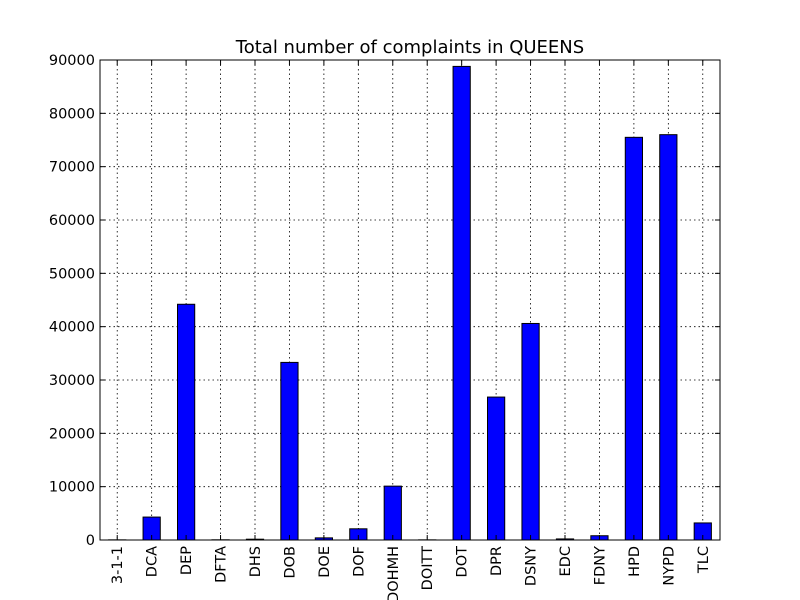 This screenshot has width=800, height=600. What do you see at coordinates (256, 561) in the screenshot?
I see `x-tick-label: DHS` at bounding box center [256, 561].